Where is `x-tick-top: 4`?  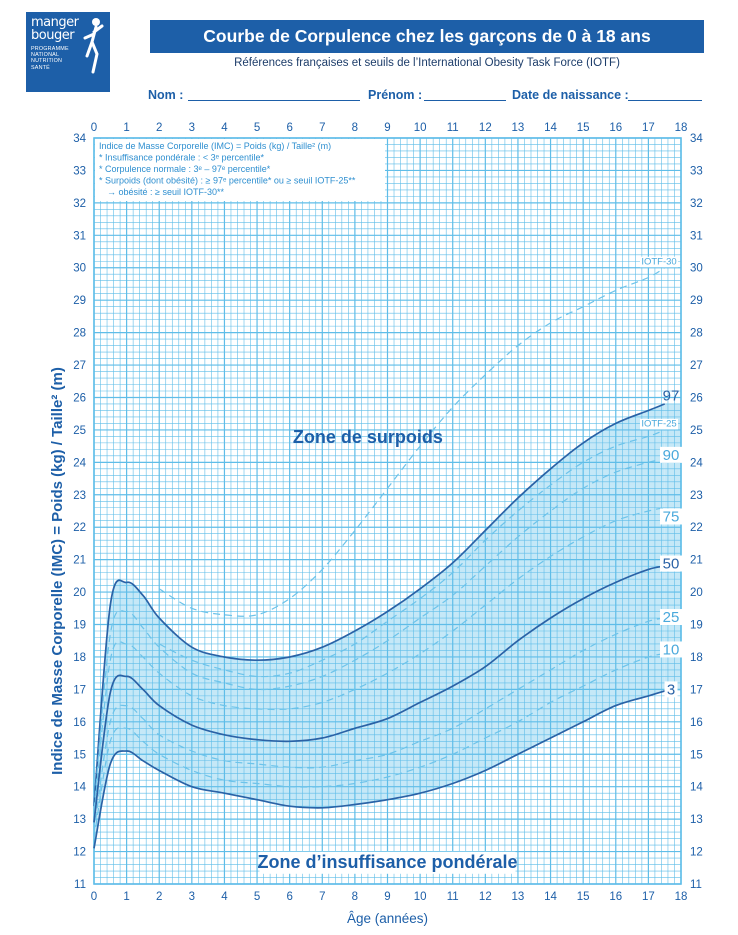
x-tick-top: 4 is located at coordinates (224, 128).